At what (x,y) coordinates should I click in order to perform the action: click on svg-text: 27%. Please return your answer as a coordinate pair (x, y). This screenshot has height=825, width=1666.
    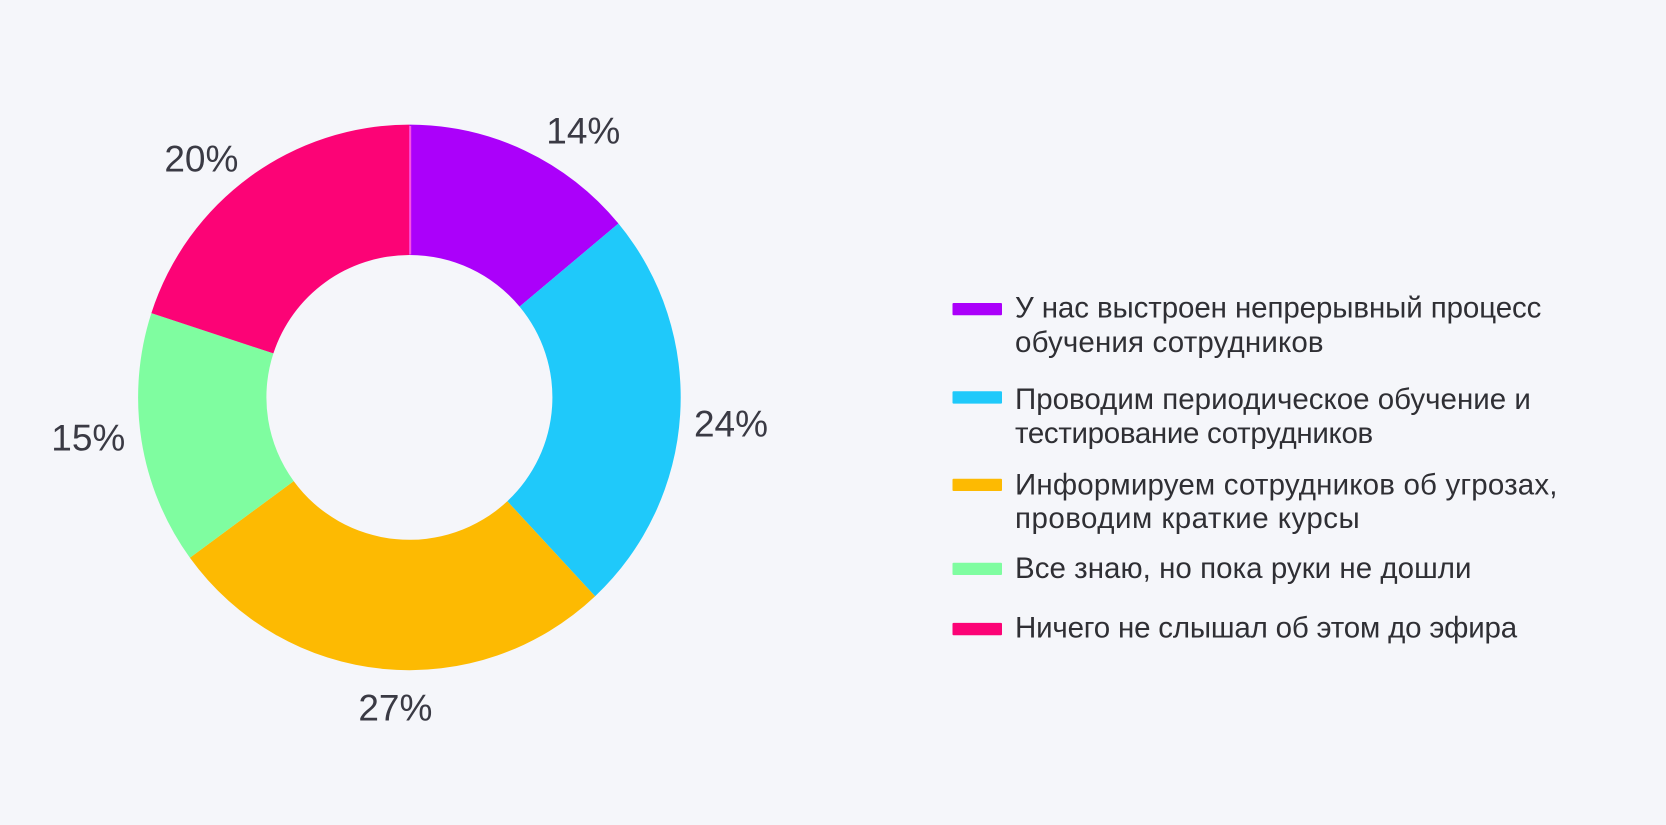
    Looking at the image, I should click on (395, 708).